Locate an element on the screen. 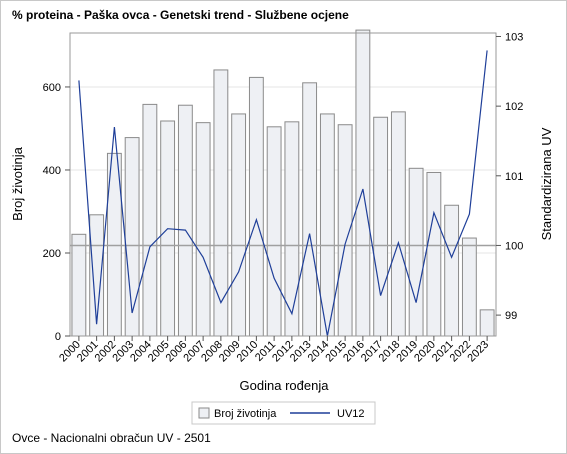  y2-tick-label: 101 is located at coordinates (514, 177).